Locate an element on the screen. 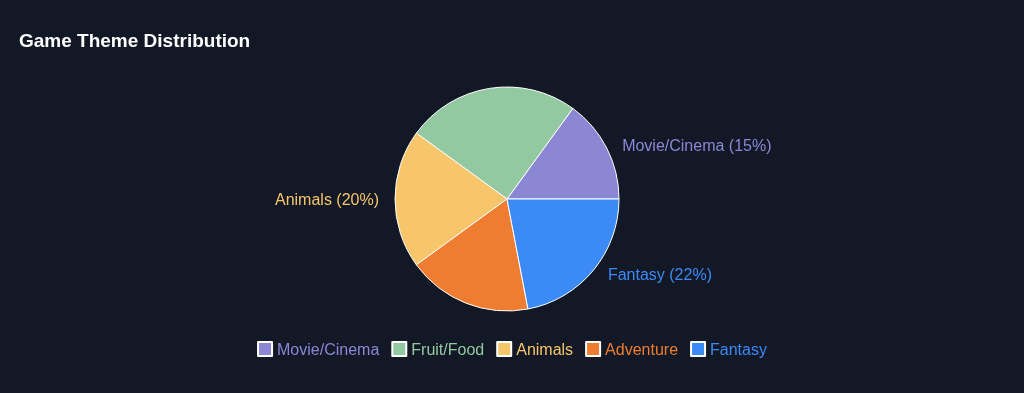 This screenshot has width=1024, height=393. data-label: Fantasy (22%) is located at coordinates (659, 274).